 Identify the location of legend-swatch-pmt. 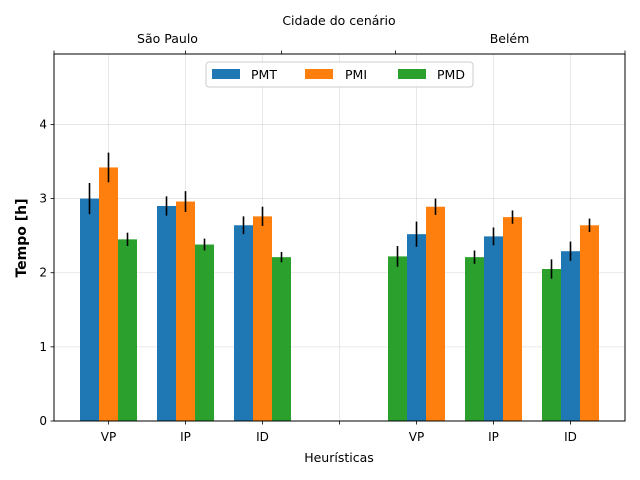
(226, 74).